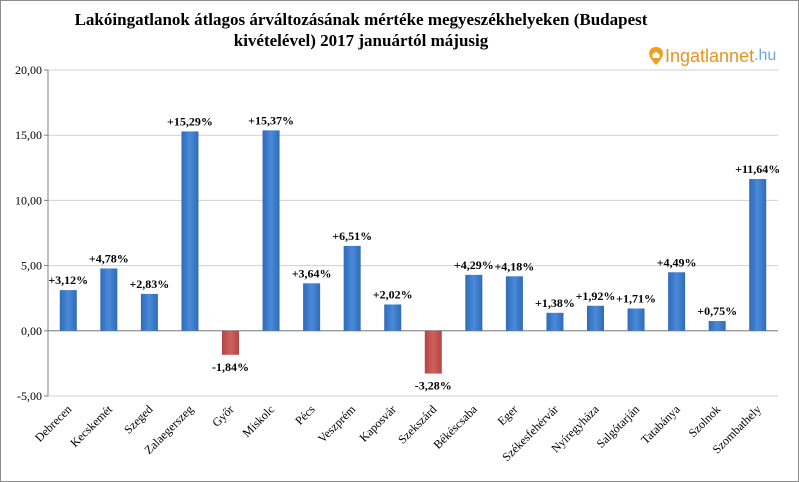 The image size is (799, 482). Describe the element at coordinates (312, 273) in the screenshot. I see `data-label: +3,64%` at that location.